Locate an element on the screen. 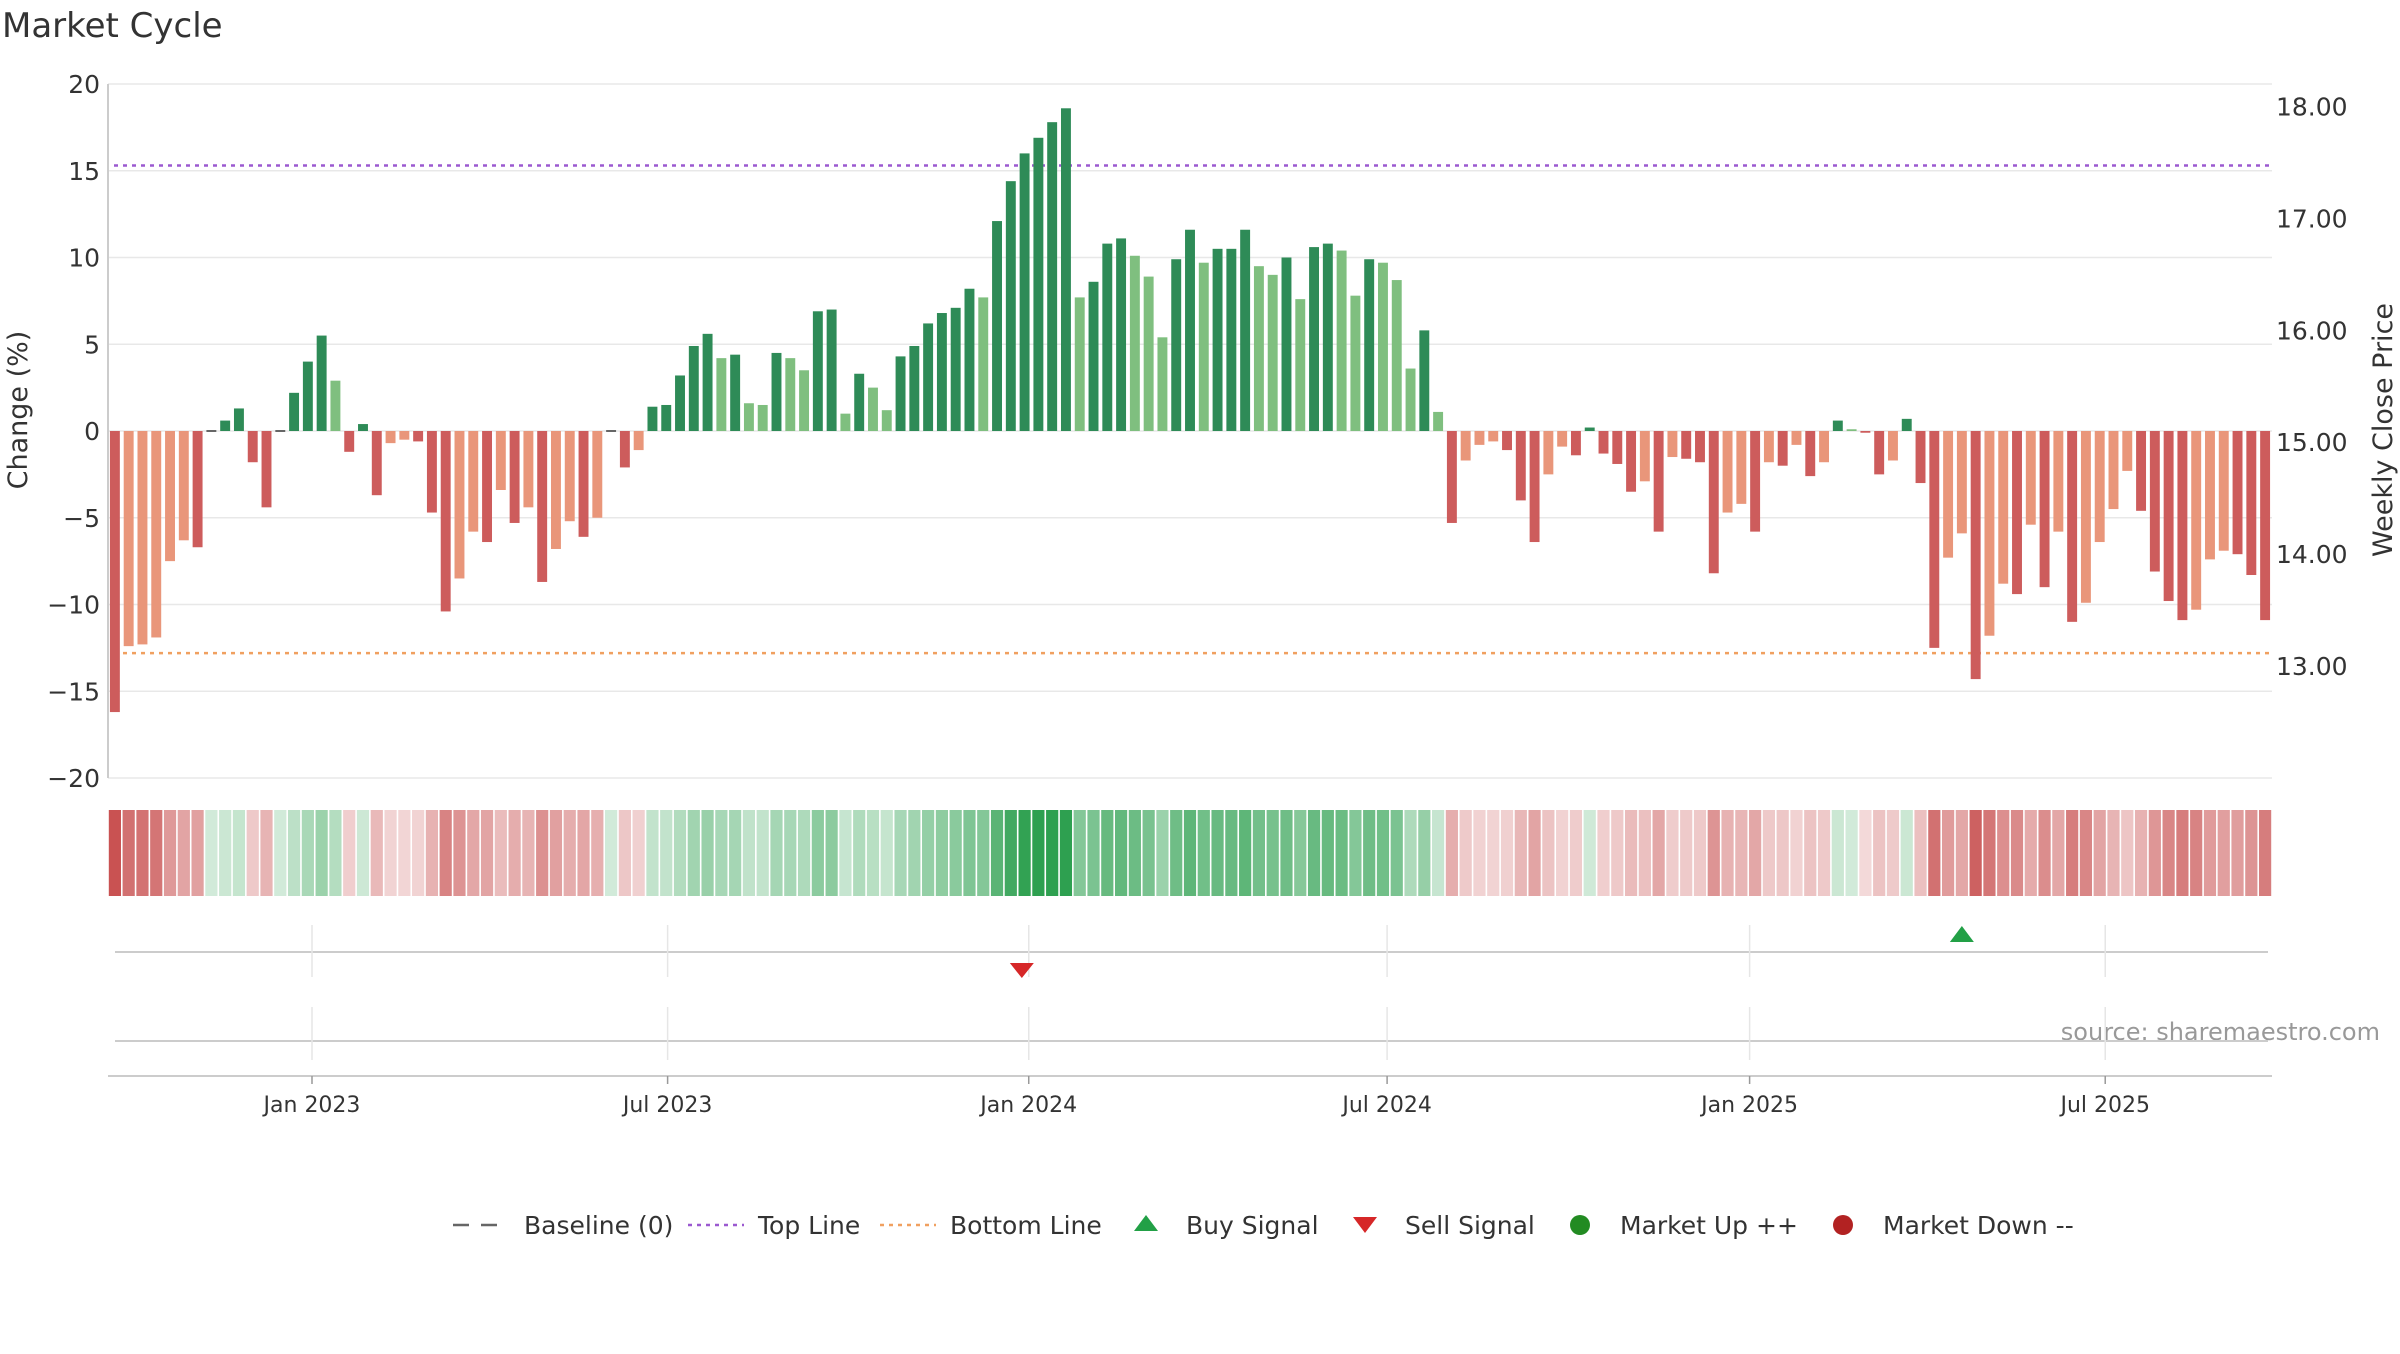 This screenshot has width=2400, height=1354. y-right-tick-label: 15.00 is located at coordinates (2312, 442).